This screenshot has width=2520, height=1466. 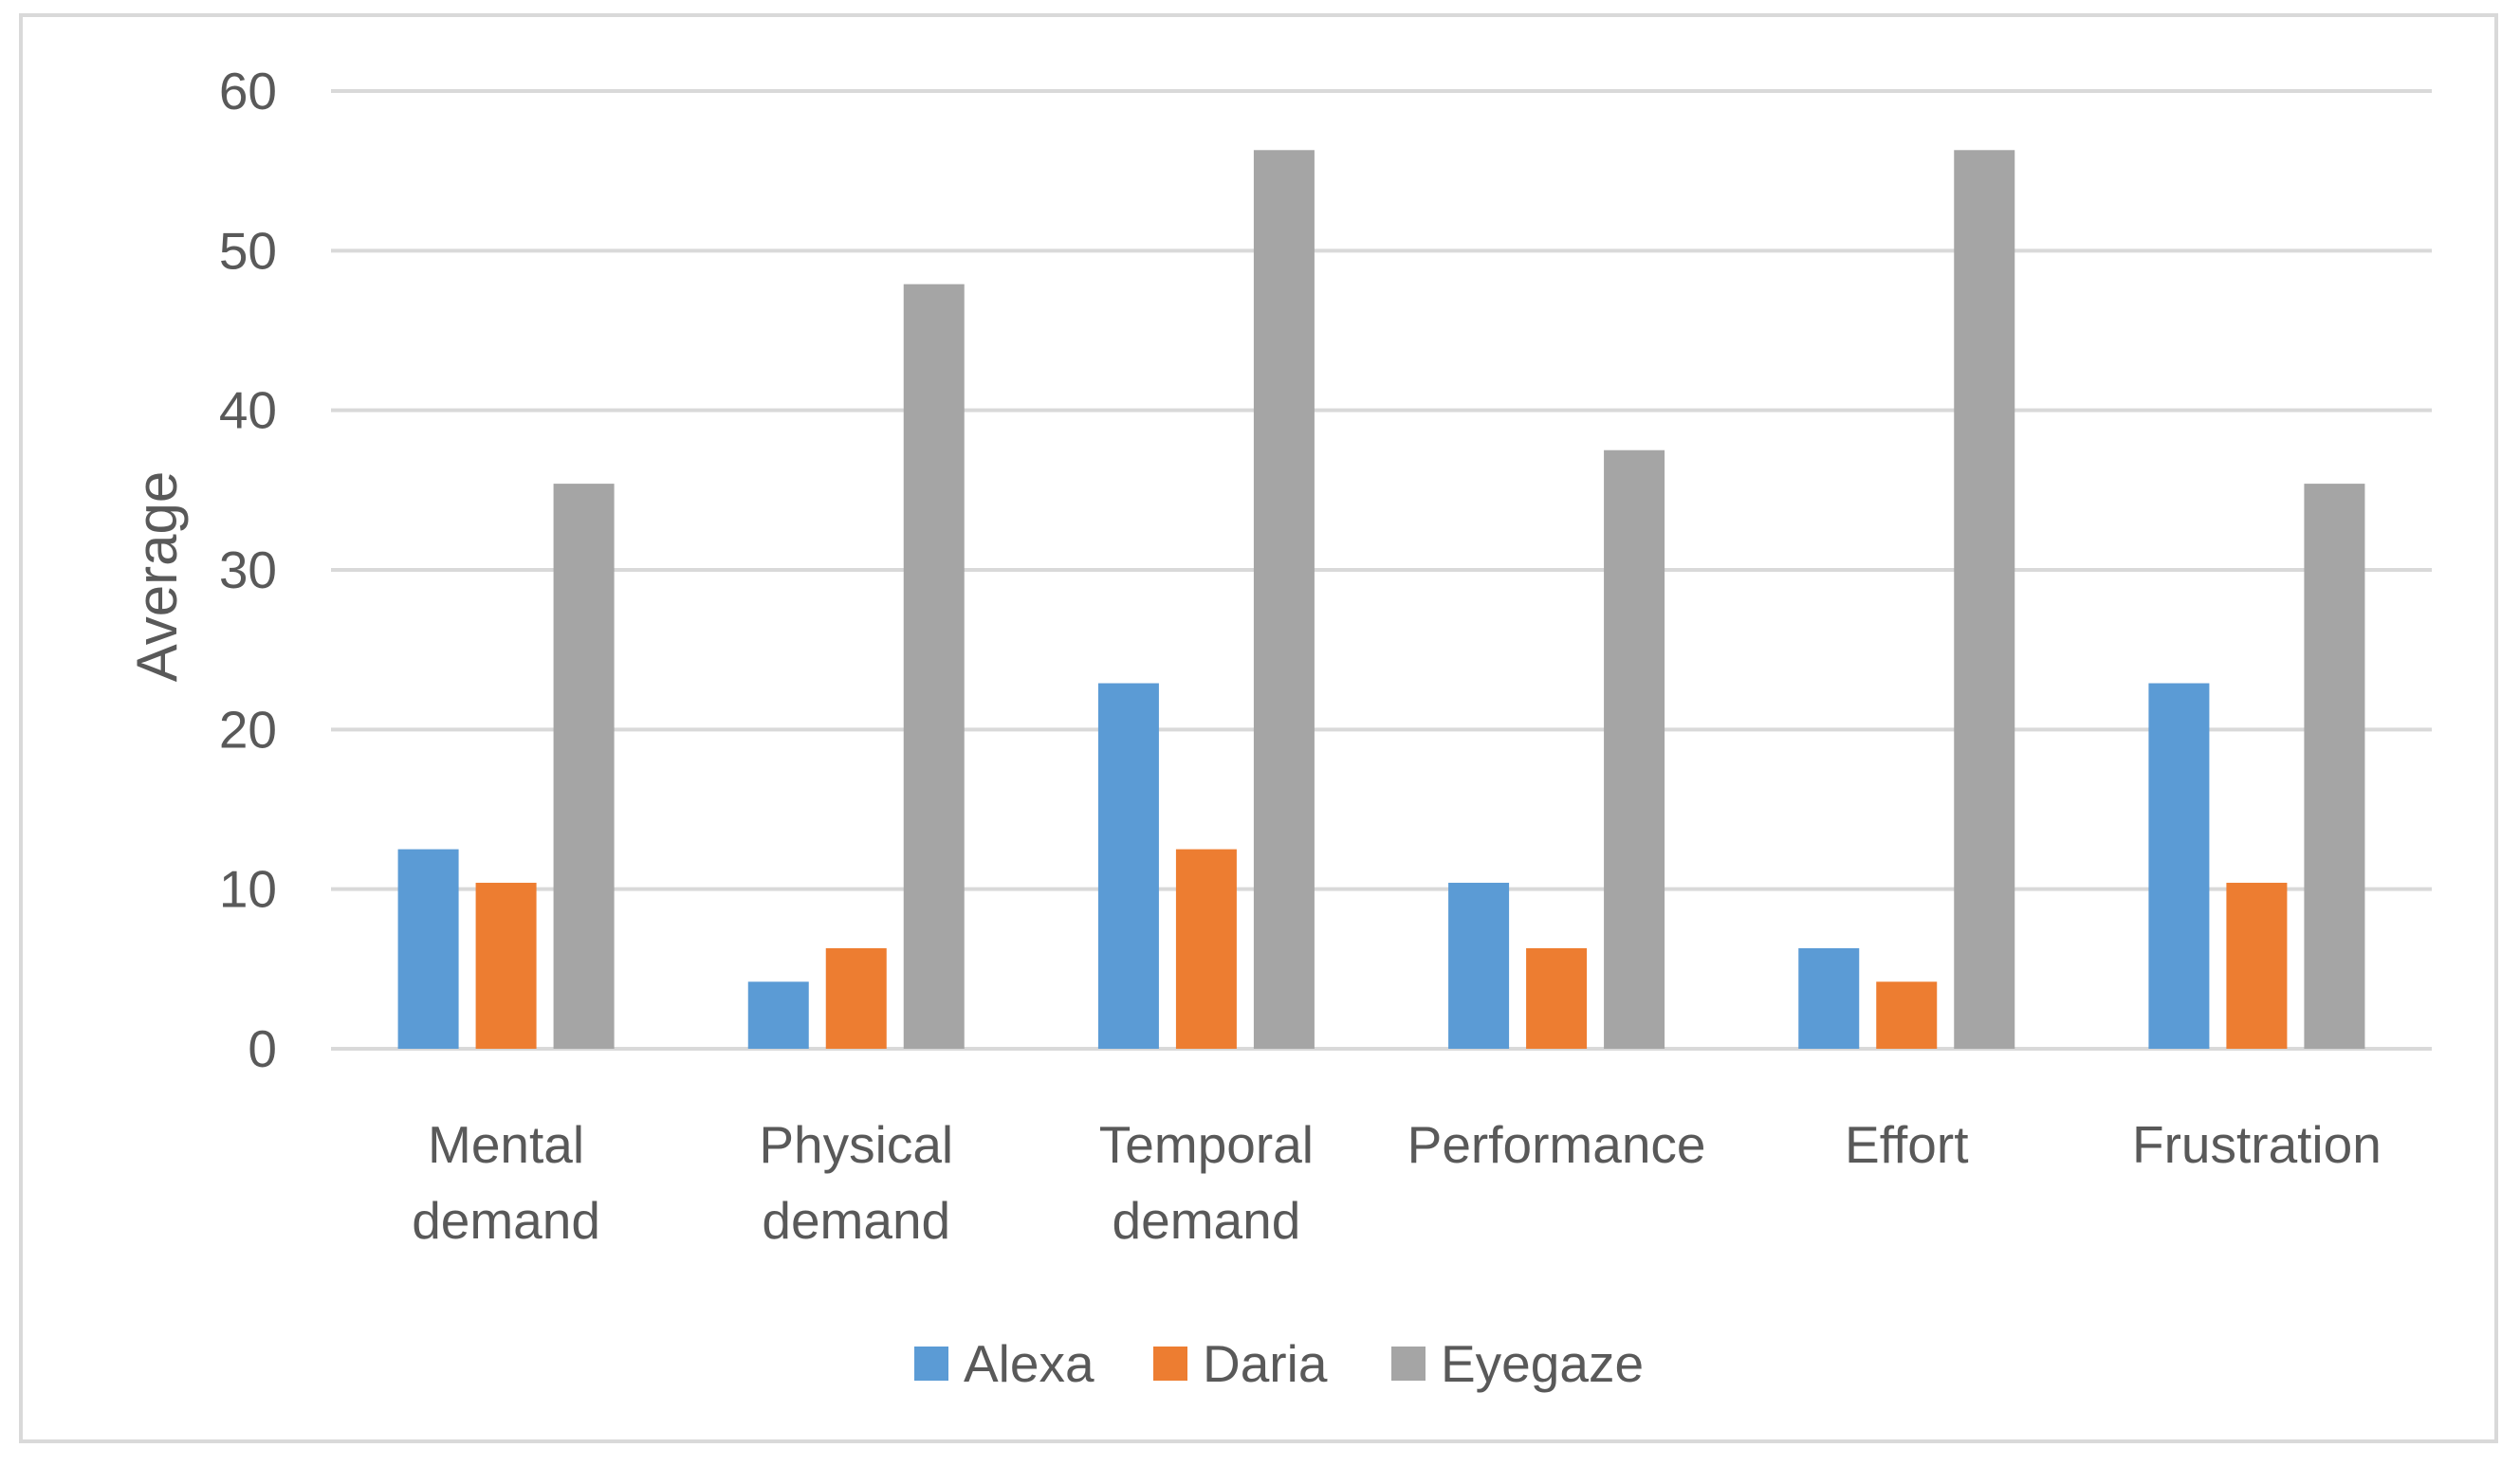 What do you see at coordinates (157, 576) in the screenshot?
I see `y-axis-title: Average` at bounding box center [157, 576].